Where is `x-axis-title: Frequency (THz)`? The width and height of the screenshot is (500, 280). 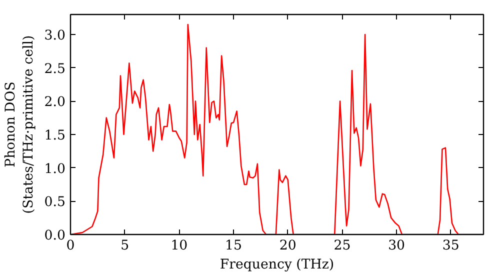
x-axis-title: Frequency (THz) is located at coordinates (277, 265).